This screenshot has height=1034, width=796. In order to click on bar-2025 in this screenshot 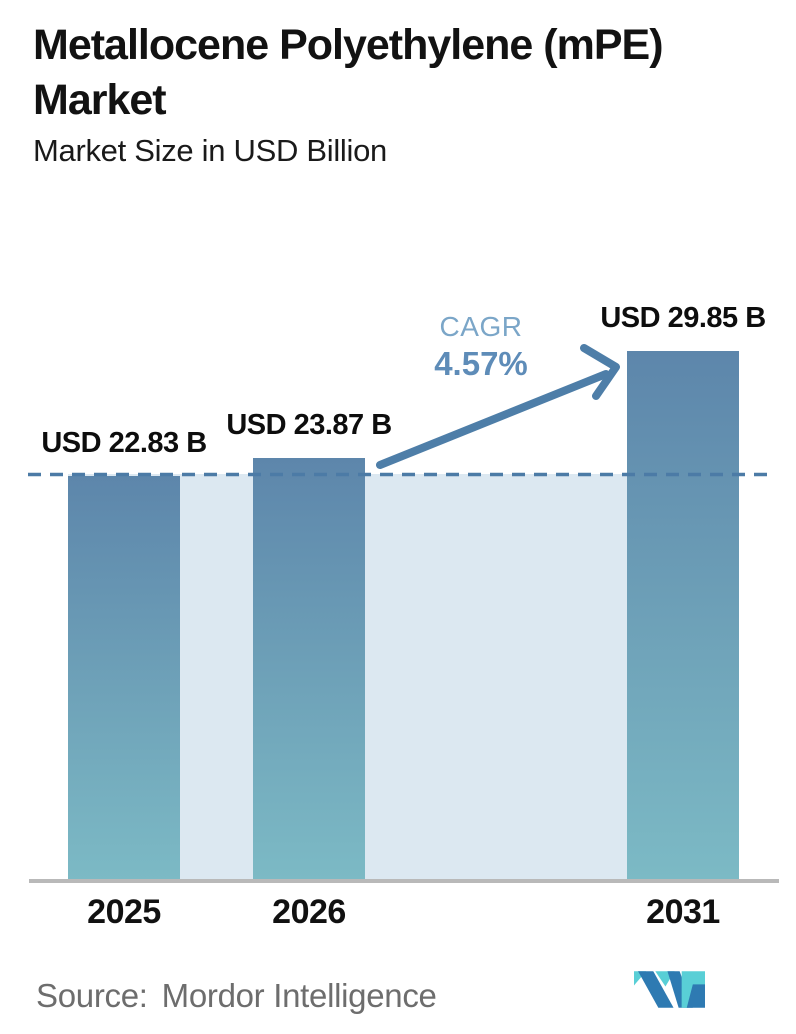, I will do `click(124, 678)`.